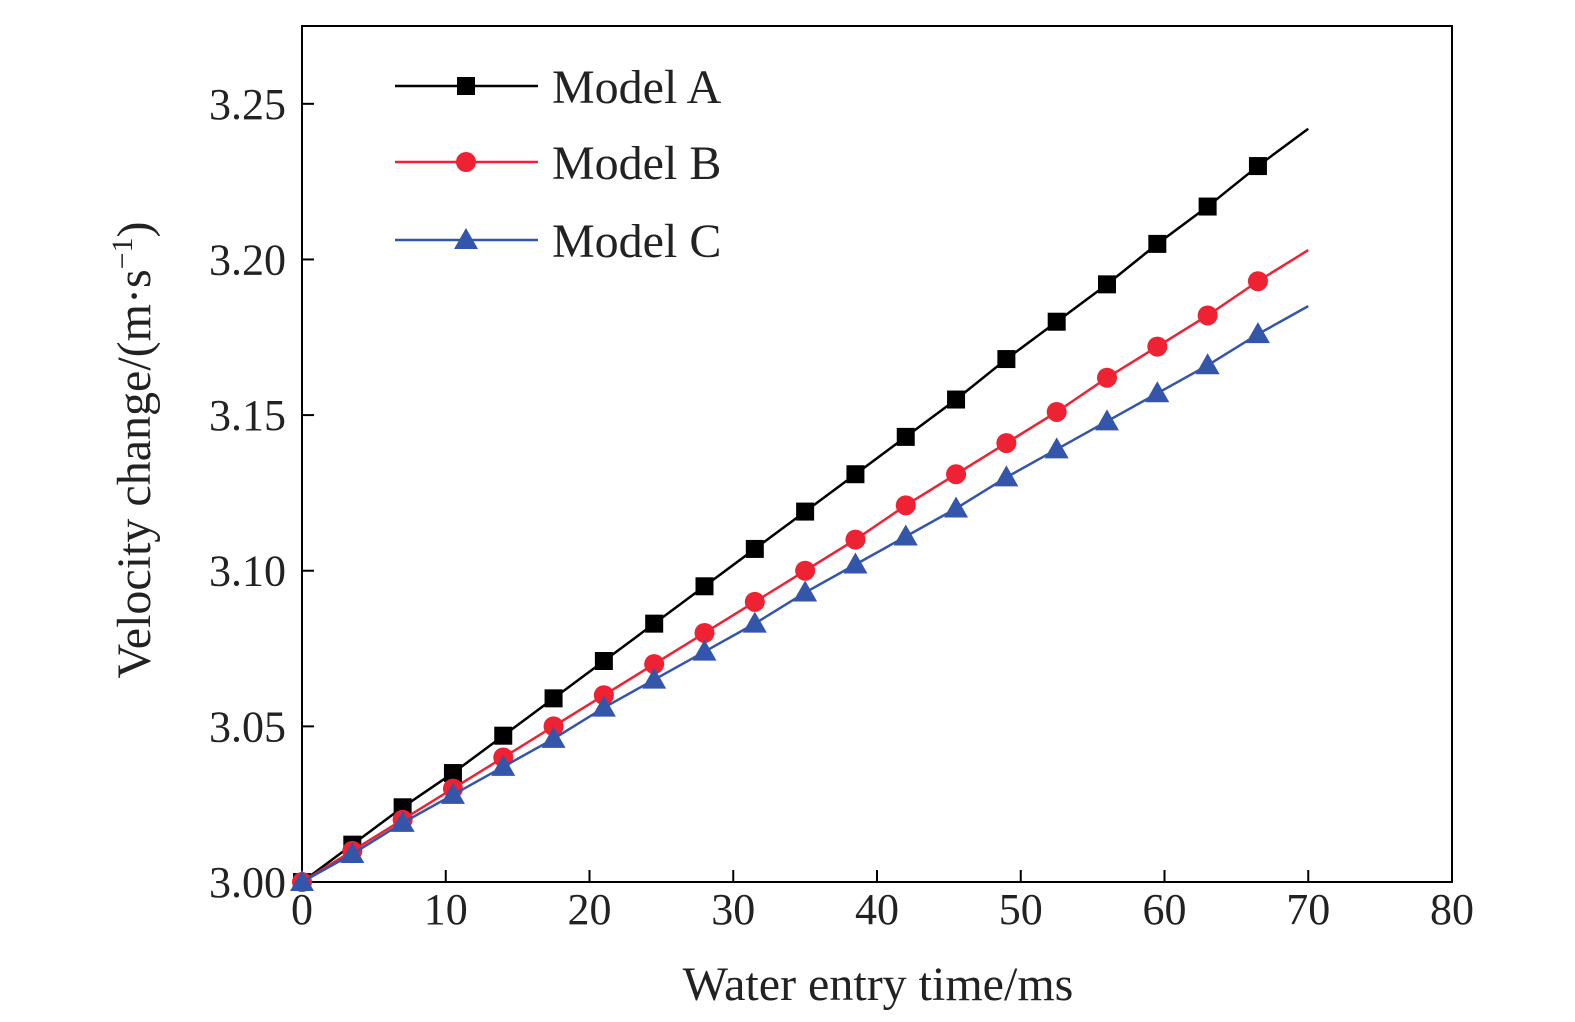 The width and height of the screenshot is (1575, 1022). What do you see at coordinates (247, 726) in the screenshot?
I see `y-tick-label: 3.05` at bounding box center [247, 726].